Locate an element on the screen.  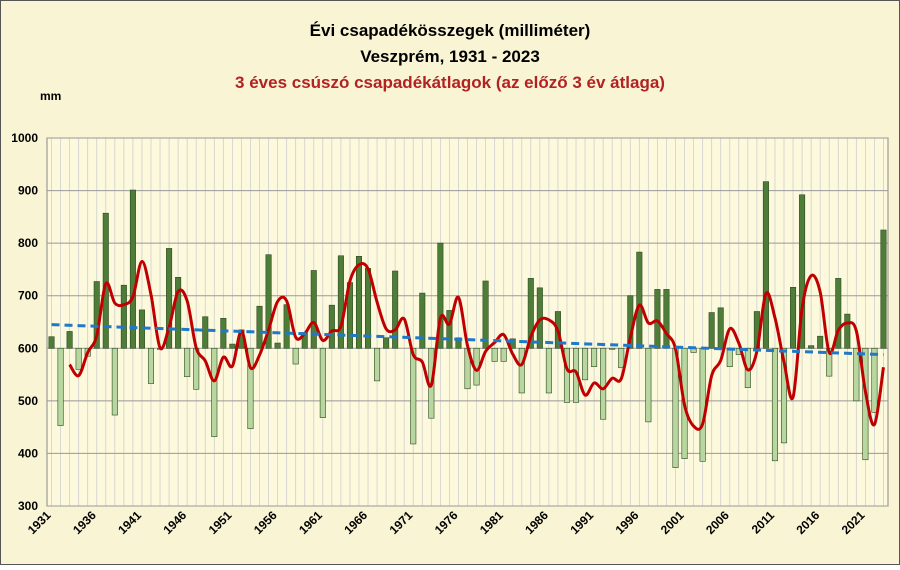
y-tick-label: 700 is located at coordinates (28, 296).